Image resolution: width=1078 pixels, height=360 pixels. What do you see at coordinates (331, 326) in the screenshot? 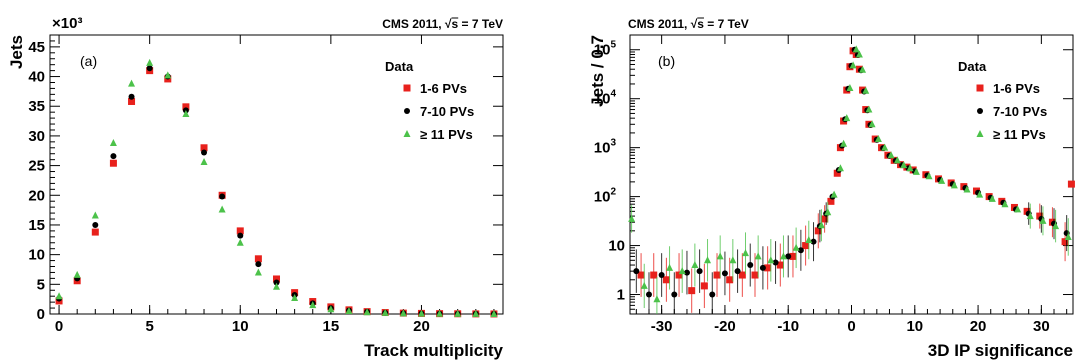
I see `x-tick-label-a-3: 15` at bounding box center [331, 326].